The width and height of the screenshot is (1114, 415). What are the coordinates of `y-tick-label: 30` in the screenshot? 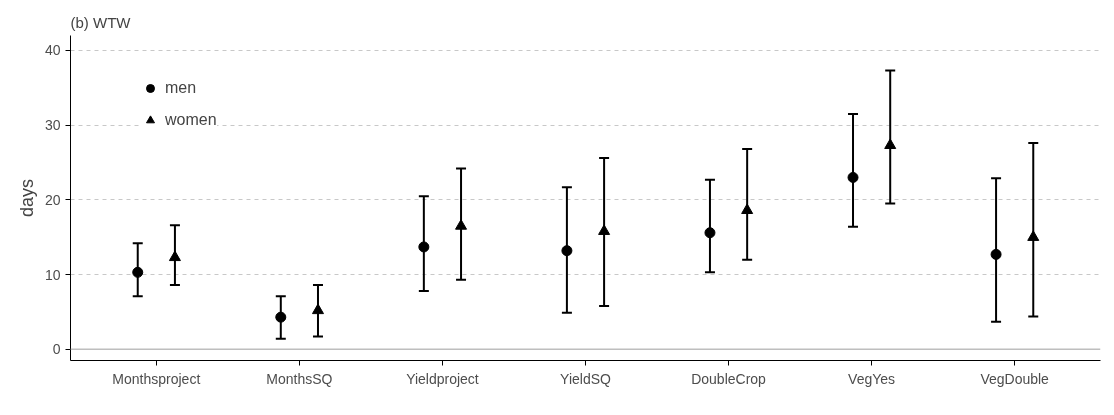 It's located at (52, 125).